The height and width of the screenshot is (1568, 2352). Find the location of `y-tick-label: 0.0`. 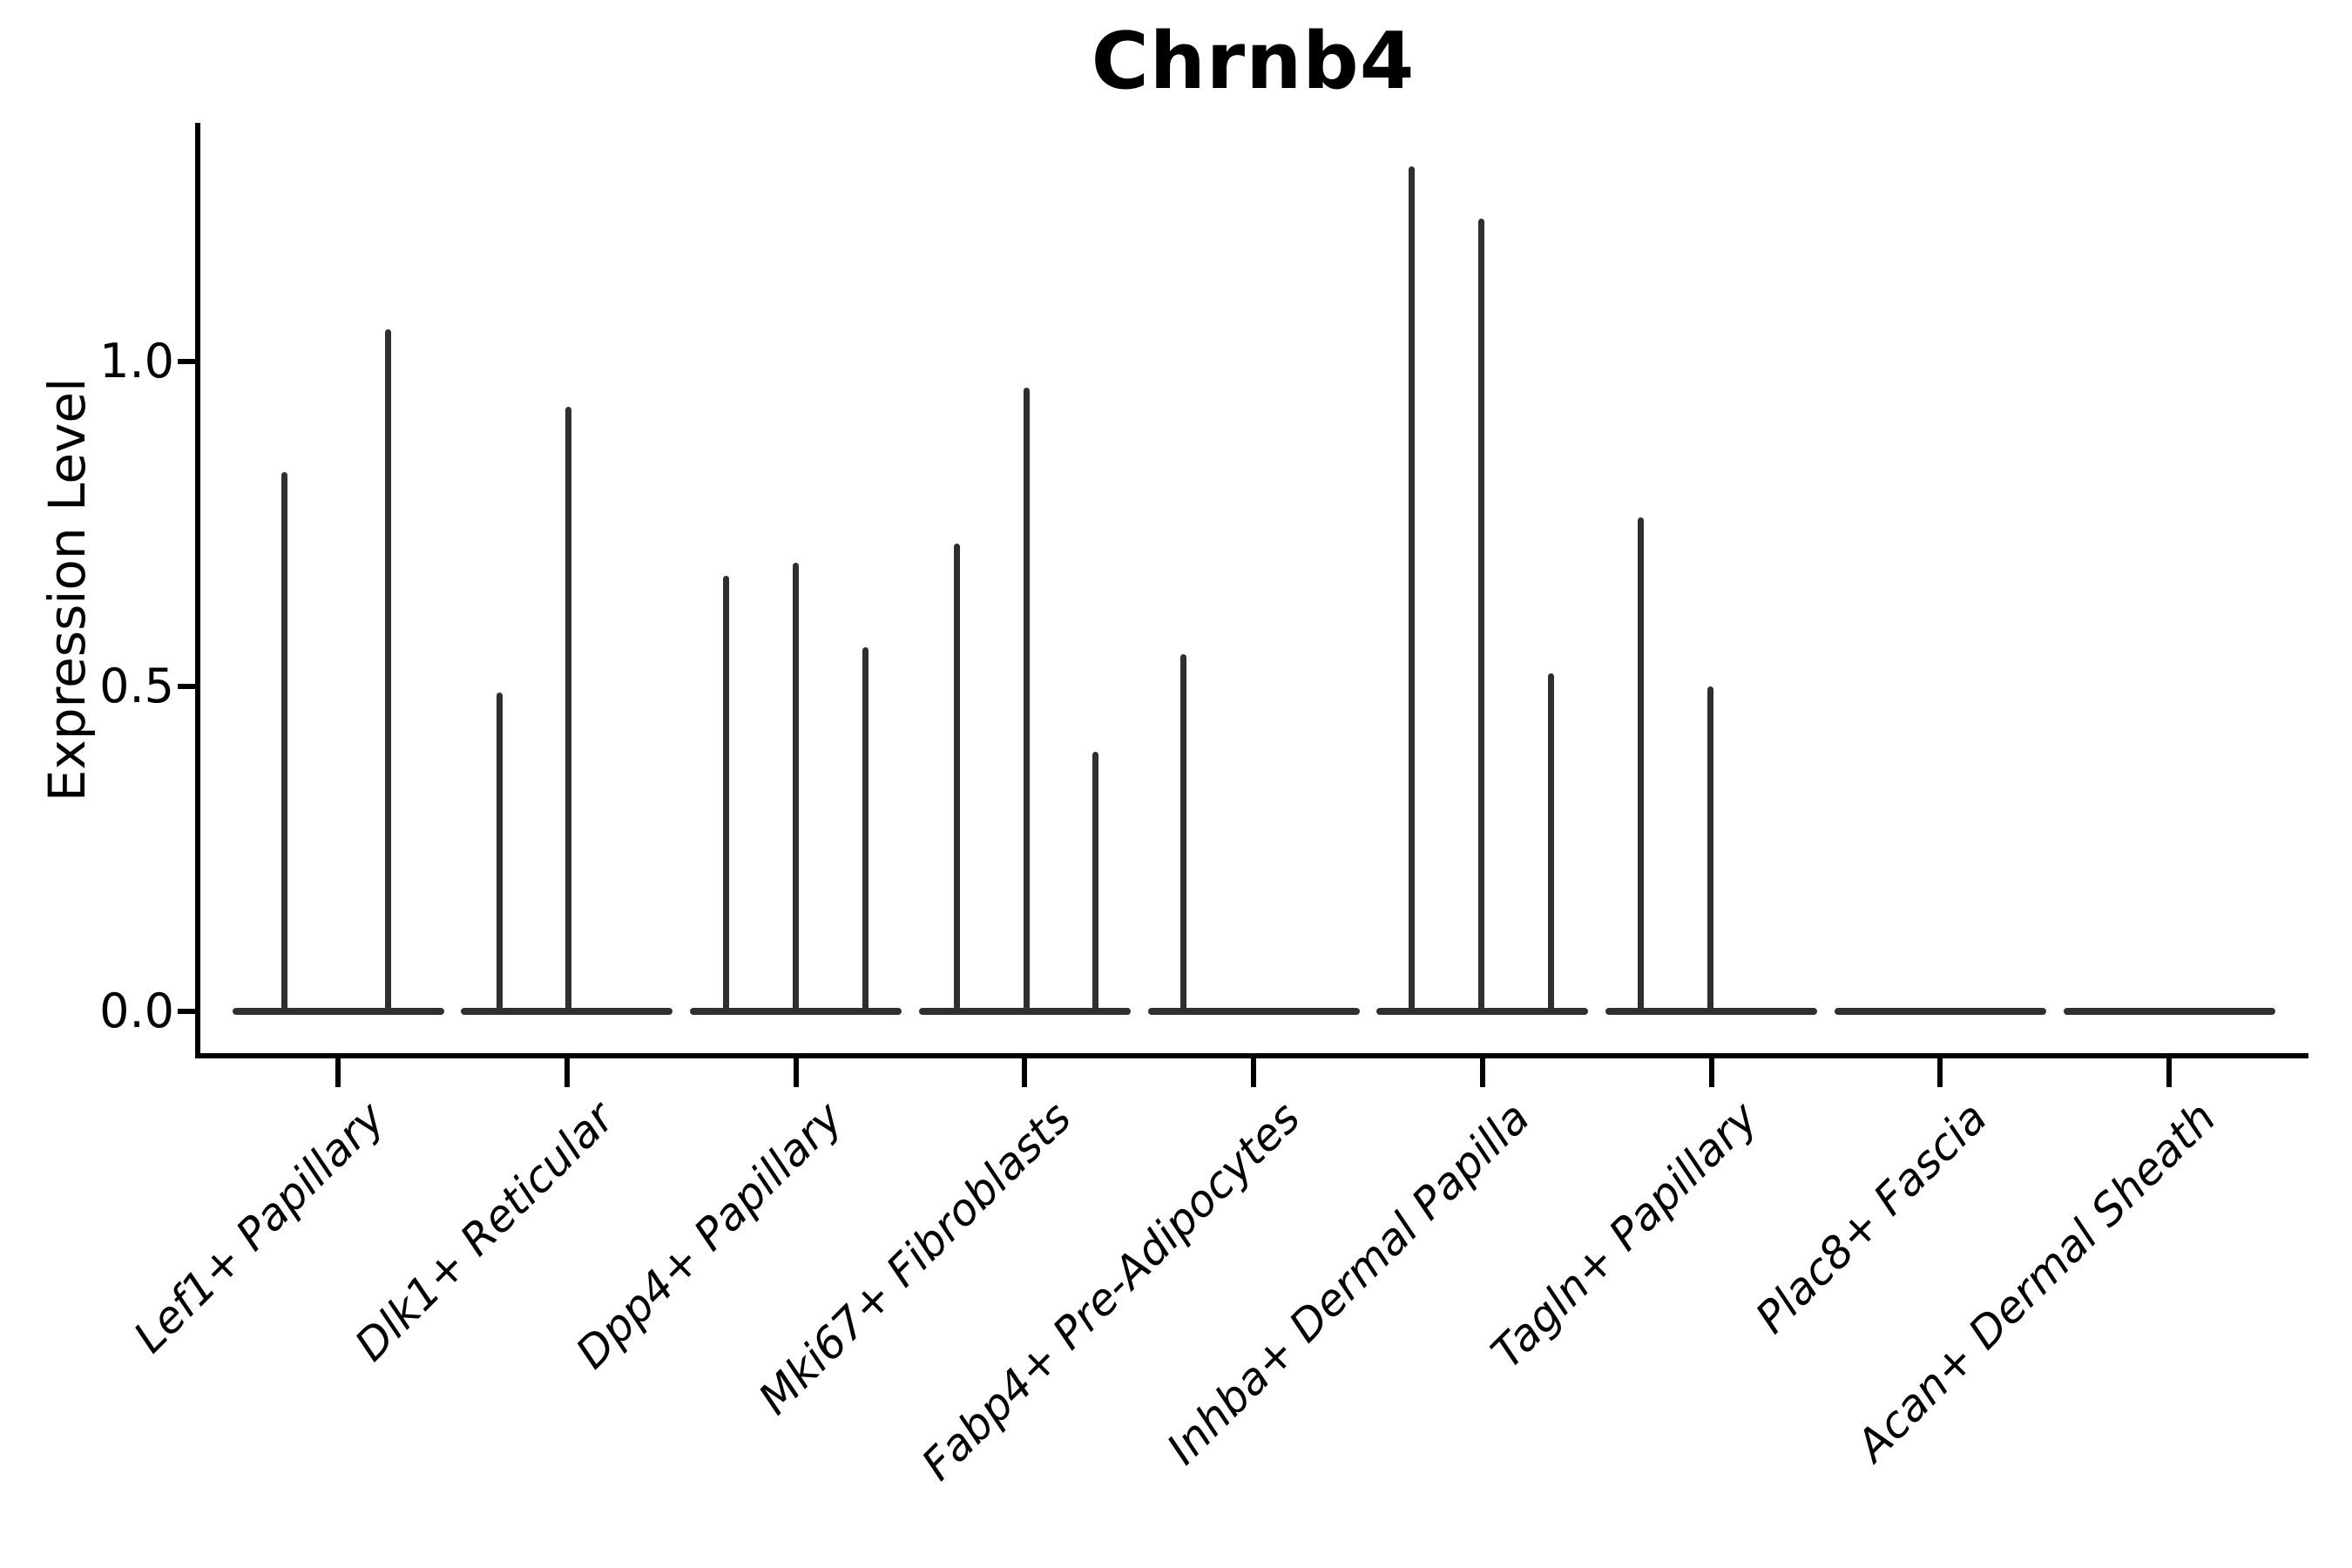

y-tick-label: 0.0 is located at coordinates (136, 1011).